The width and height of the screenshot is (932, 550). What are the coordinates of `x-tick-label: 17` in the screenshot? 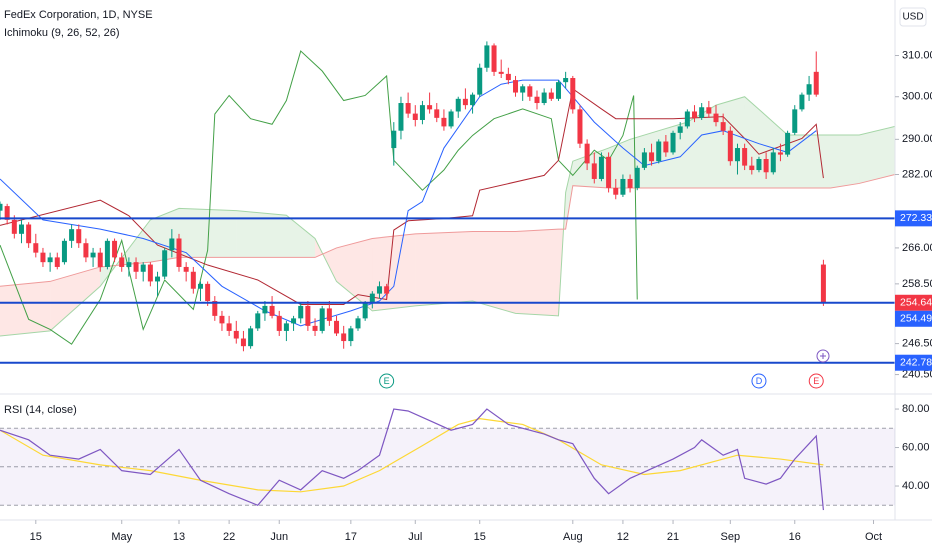 It's located at (351, 537).